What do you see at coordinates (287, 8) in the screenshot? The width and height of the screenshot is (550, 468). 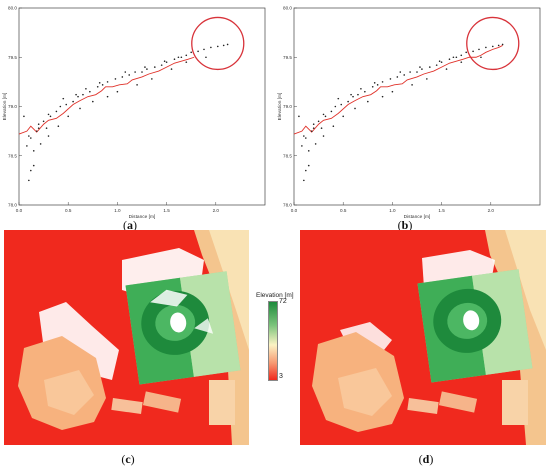 I see `y-tick-label: 80.0` at bounding box center [287, 8].